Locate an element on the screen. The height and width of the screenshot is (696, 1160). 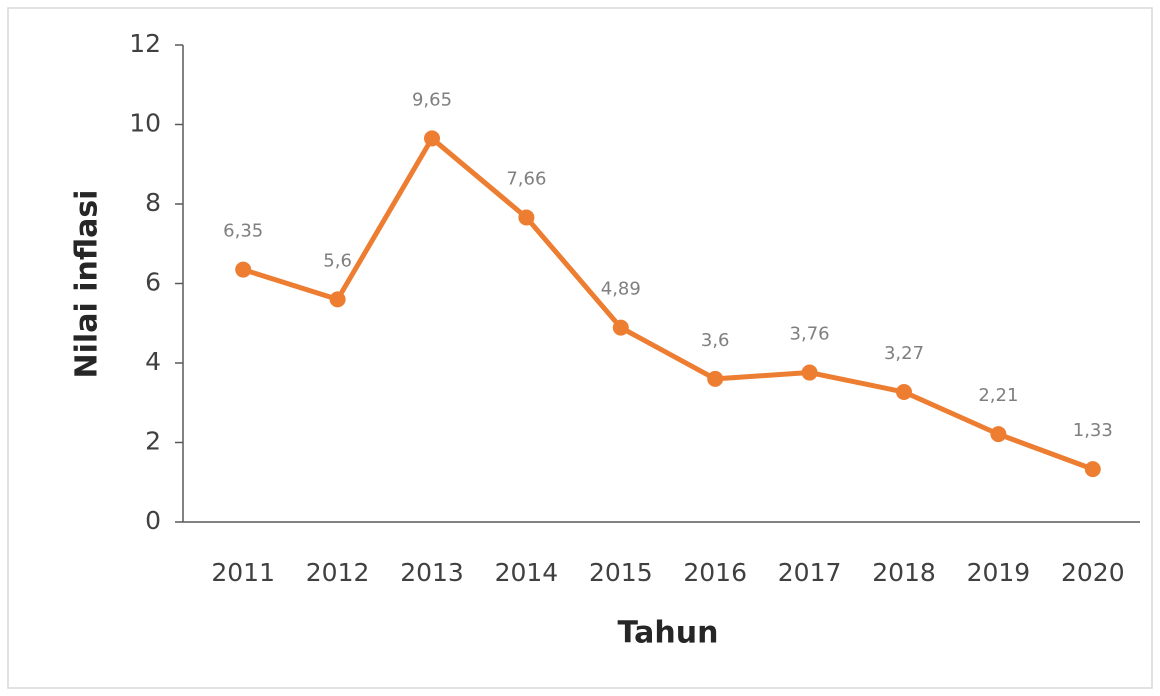
x-tick-label: 2017 is located at coordinates (810, 572).